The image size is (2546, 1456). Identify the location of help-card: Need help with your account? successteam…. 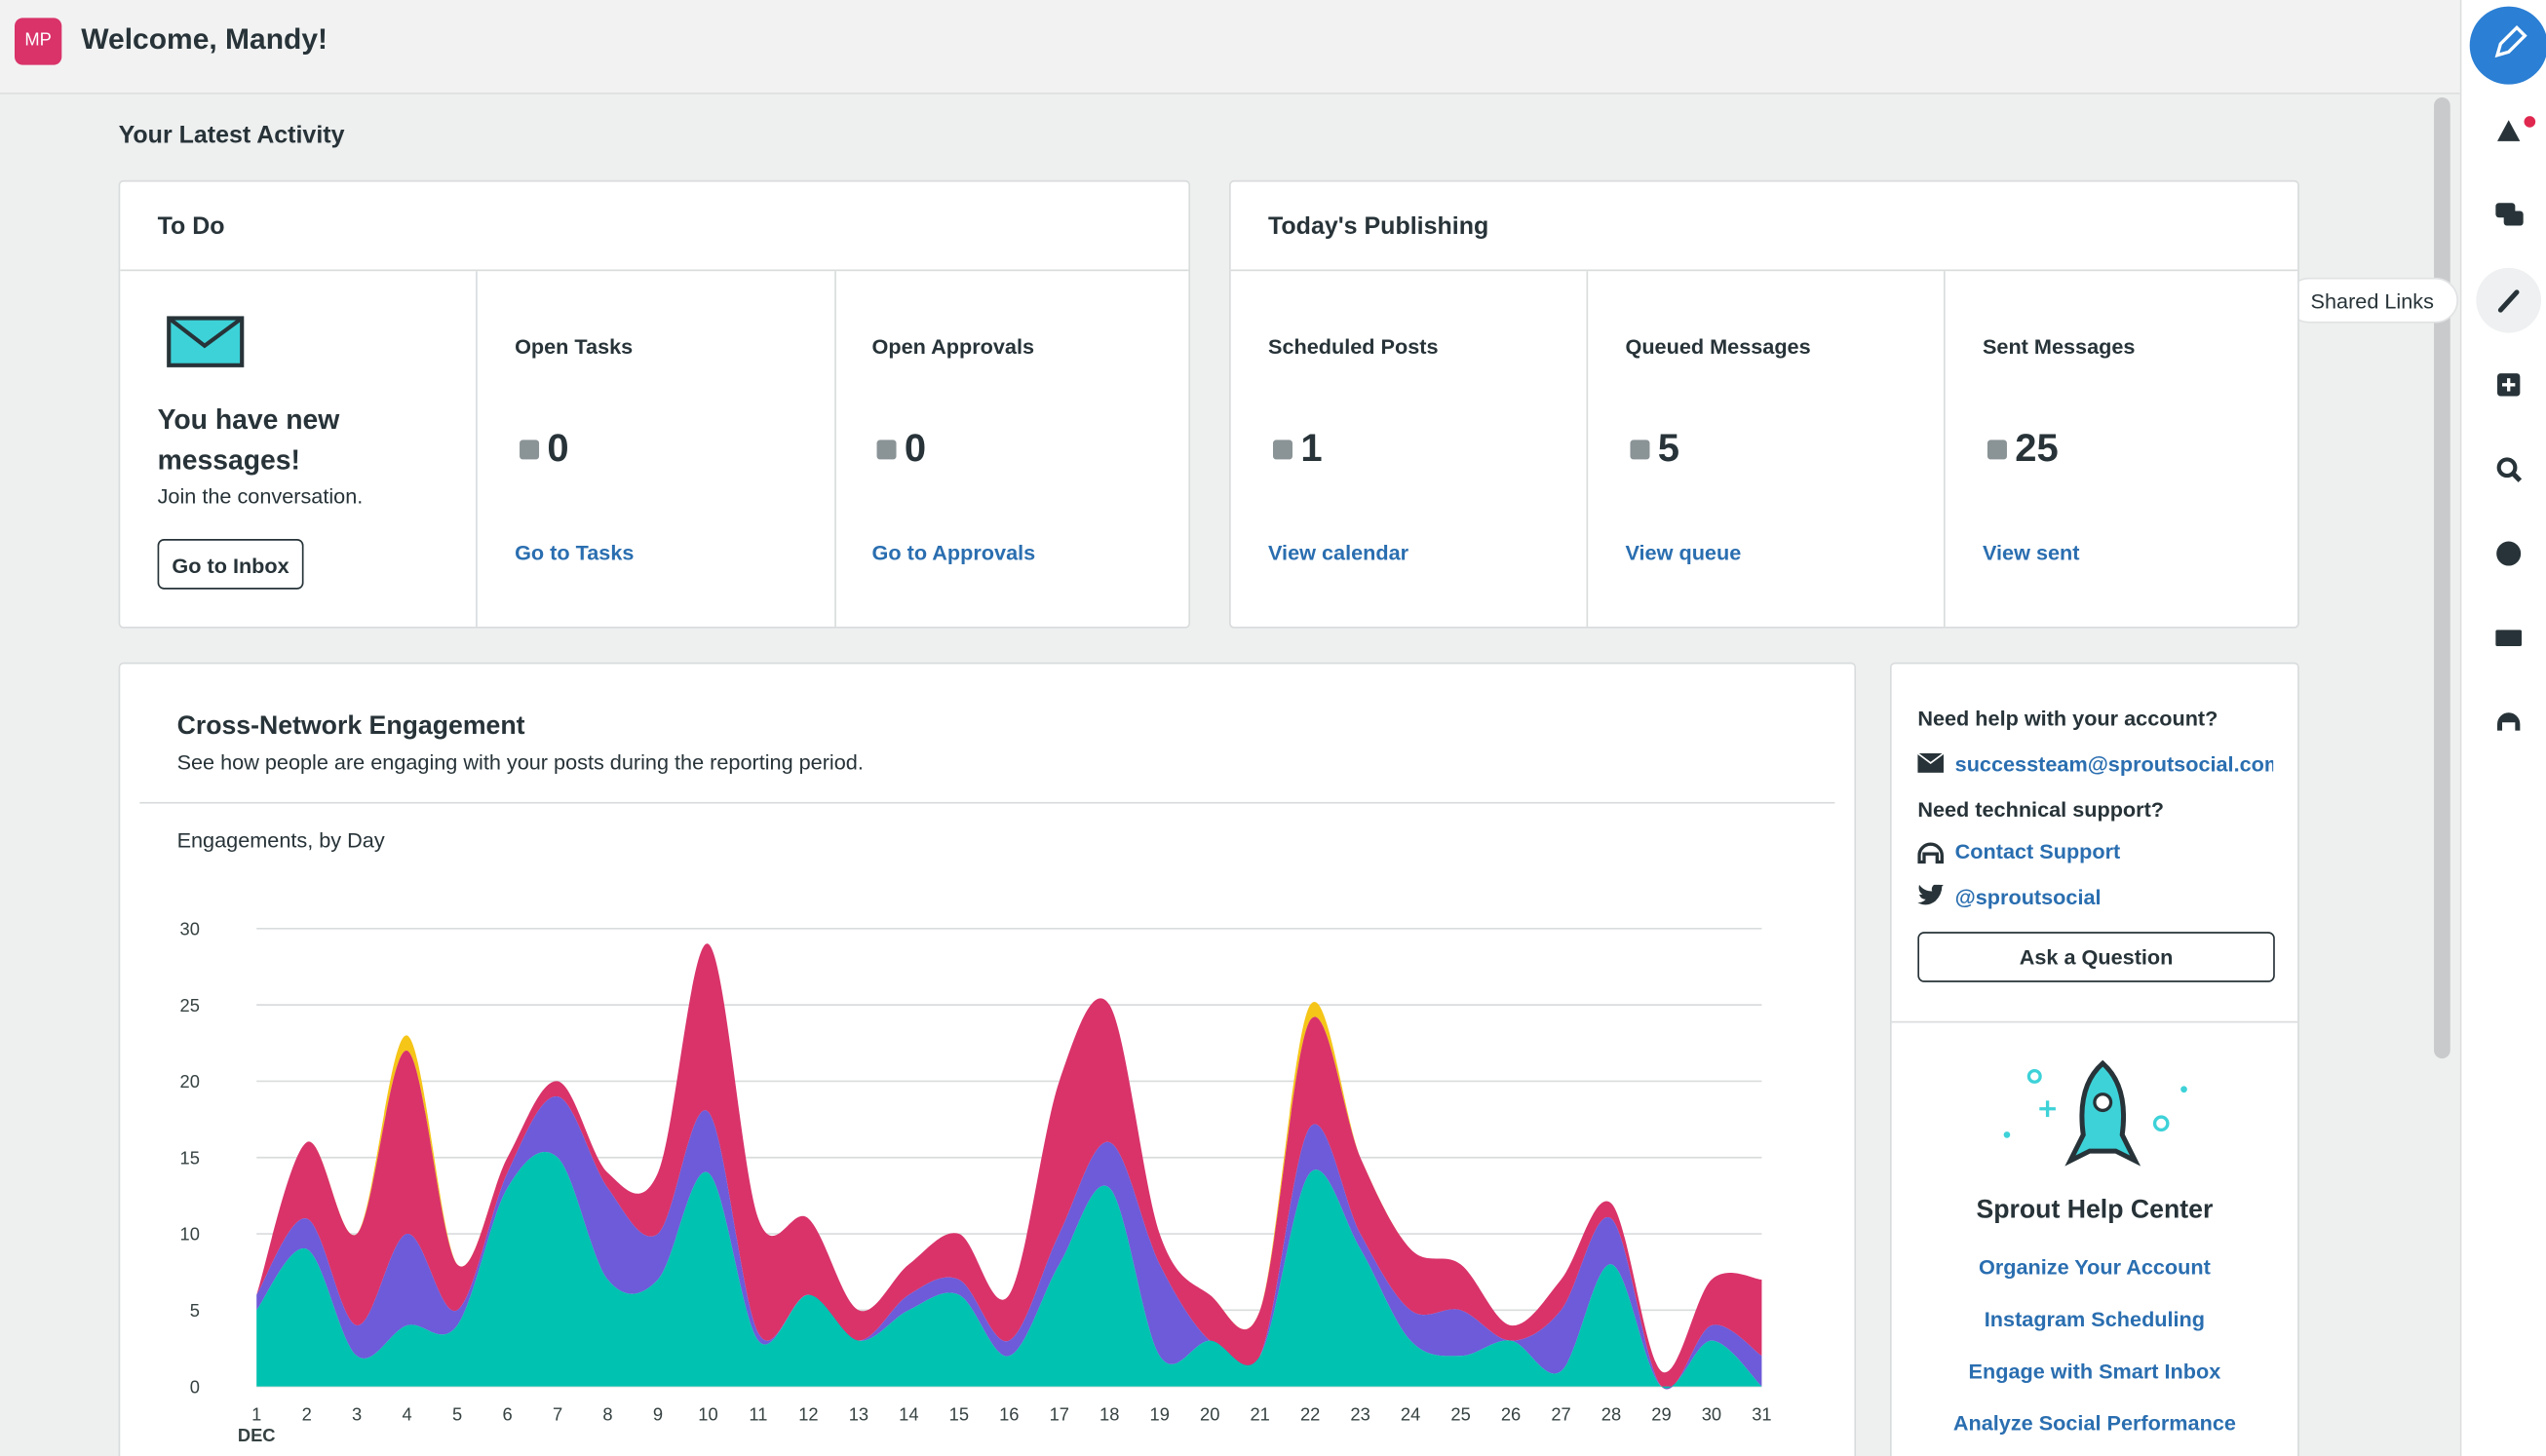
(2094, 1059).